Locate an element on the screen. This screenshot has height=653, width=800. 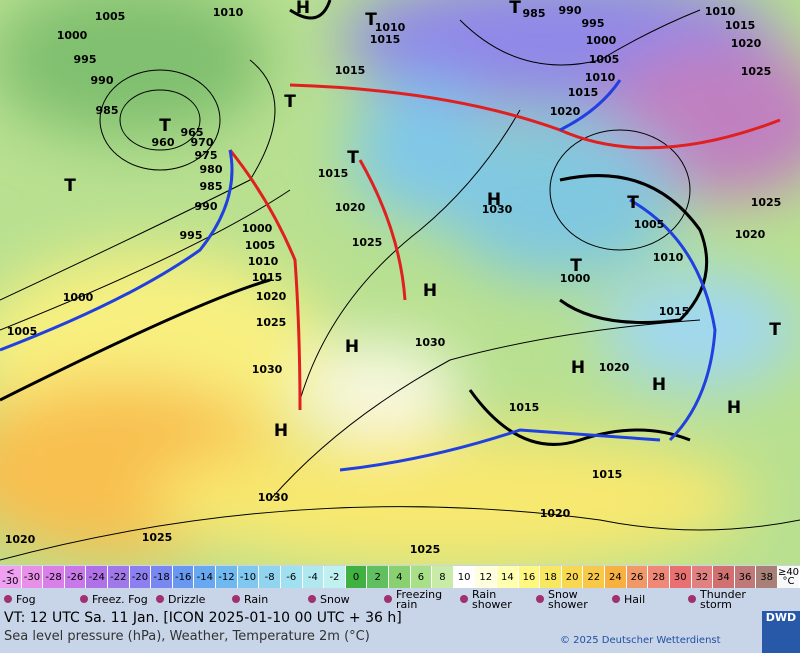
scale-cell: -26 is located at coordinates (75, 577).